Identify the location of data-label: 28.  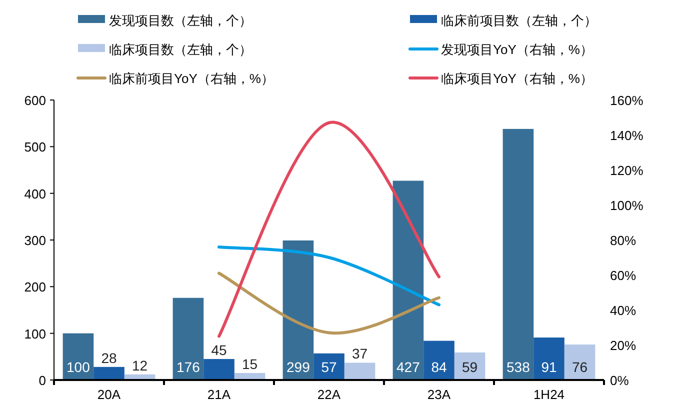
(109, 358).